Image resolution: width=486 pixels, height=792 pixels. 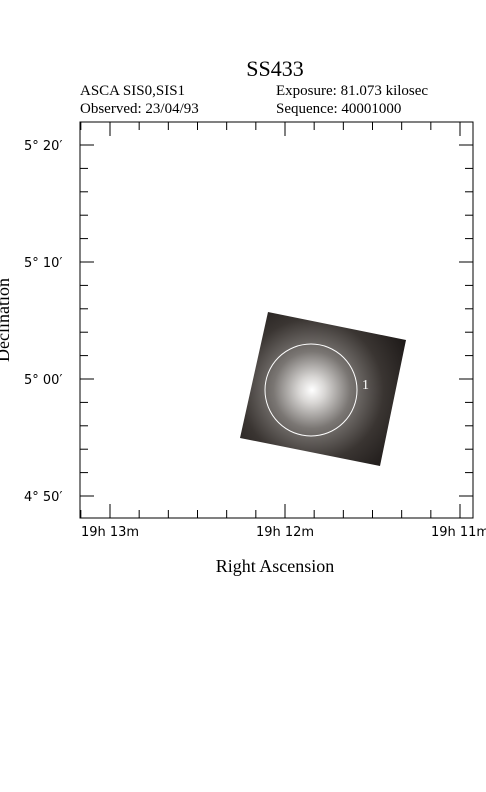 I want to click on xray-image, so click(x=323, y=389).